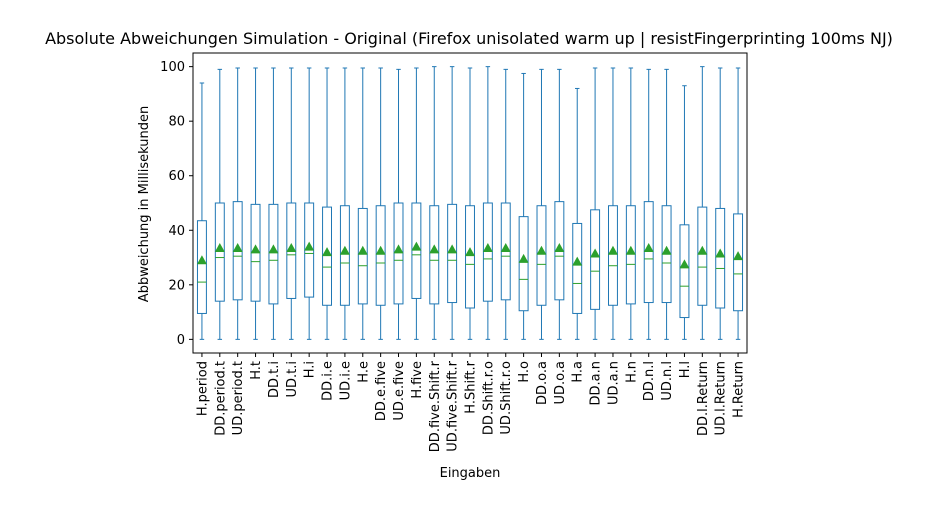 This screenshot has height=510, width=939. Describe the element at coordinates (176, 122) in the screenshot. I see `y-tick-label: 80` at that location.